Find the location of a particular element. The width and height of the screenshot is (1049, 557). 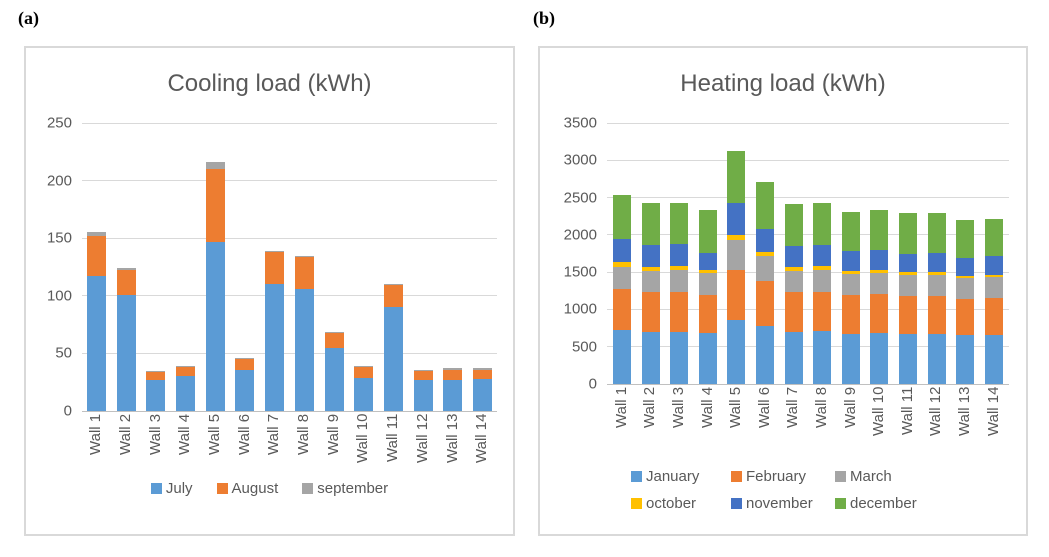

y-axis-tick-label: 3500 is located at coordinates (580, 123).